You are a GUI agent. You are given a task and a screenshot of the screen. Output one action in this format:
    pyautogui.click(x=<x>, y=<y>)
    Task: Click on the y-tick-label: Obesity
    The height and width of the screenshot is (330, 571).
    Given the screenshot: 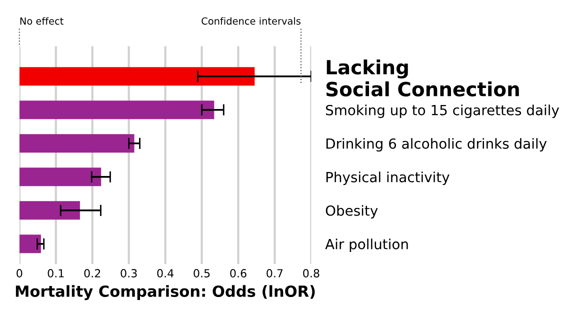 What is the action you would take?
    pyautogui.click(x=352, y=212)
    